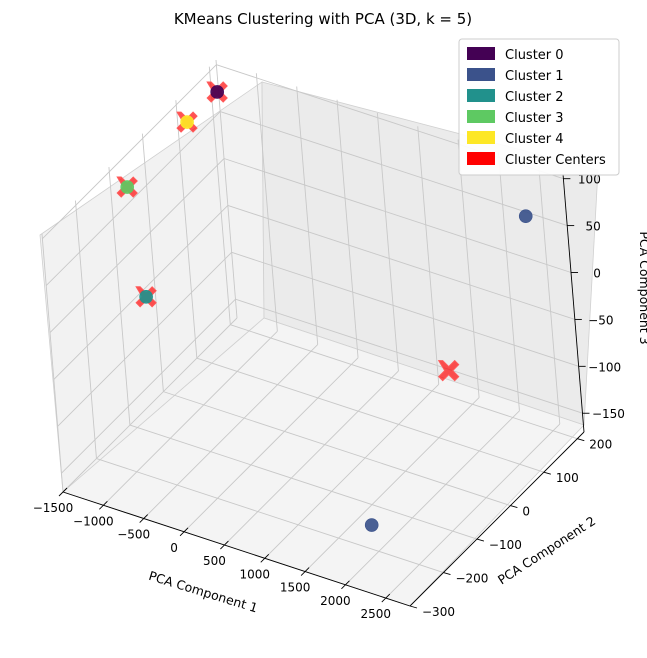 This screenshot has width=647, height=658. Describe the element at coordinates (438, 612) in the screenshot. I see `y-tick-label: −300` at that location.